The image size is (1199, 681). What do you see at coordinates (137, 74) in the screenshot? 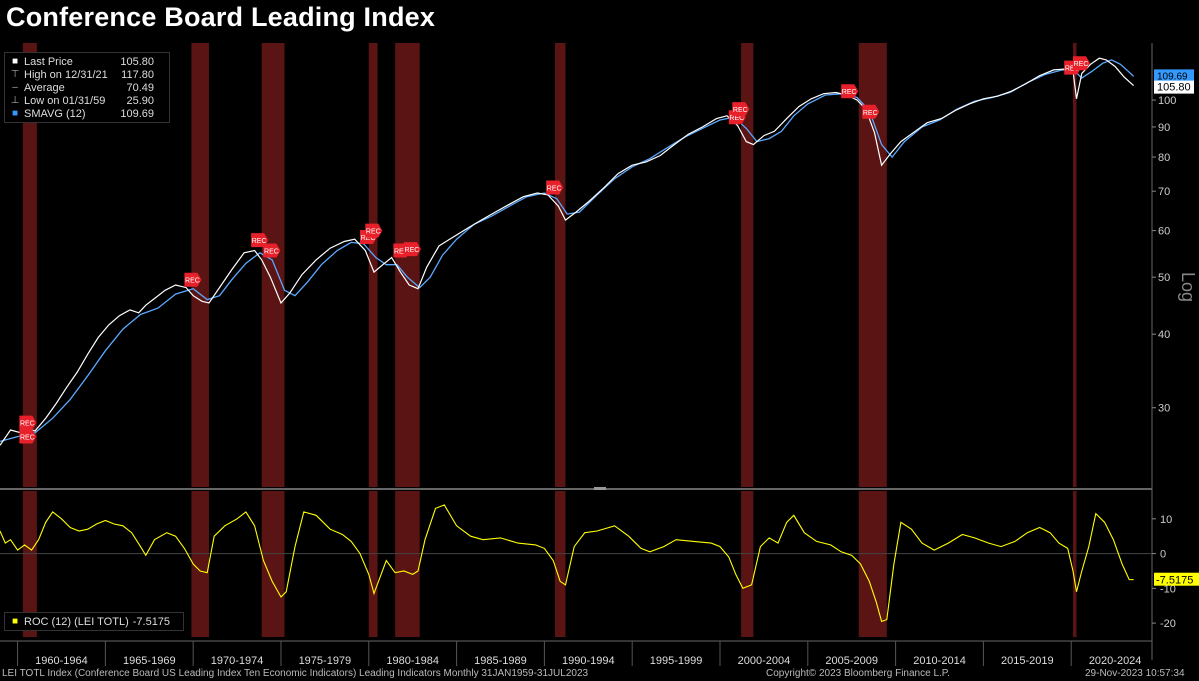
I see `legend-value: 117.80` at bounding box center [137, 74].